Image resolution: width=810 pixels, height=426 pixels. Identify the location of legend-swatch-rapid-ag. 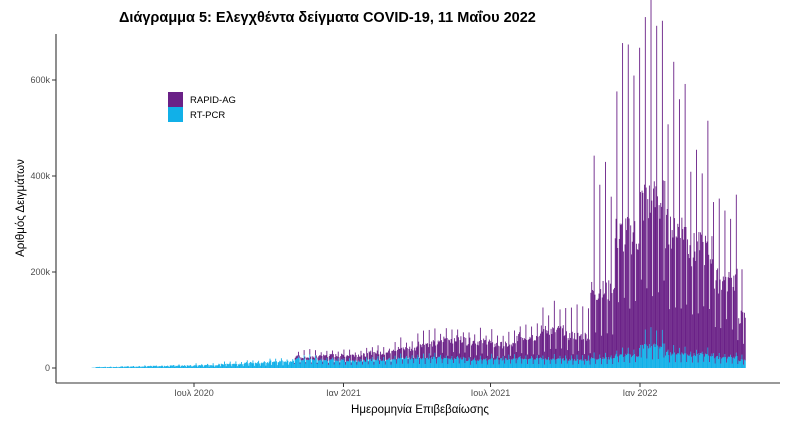
(175, 99).